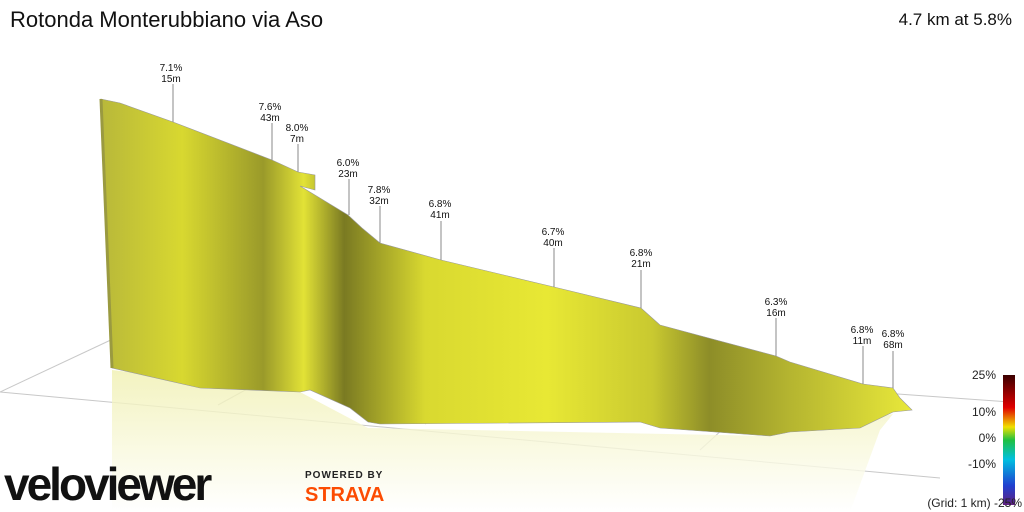  I want to click on title: Rotonda Monterubbiano via Aso, so click(166, 19).